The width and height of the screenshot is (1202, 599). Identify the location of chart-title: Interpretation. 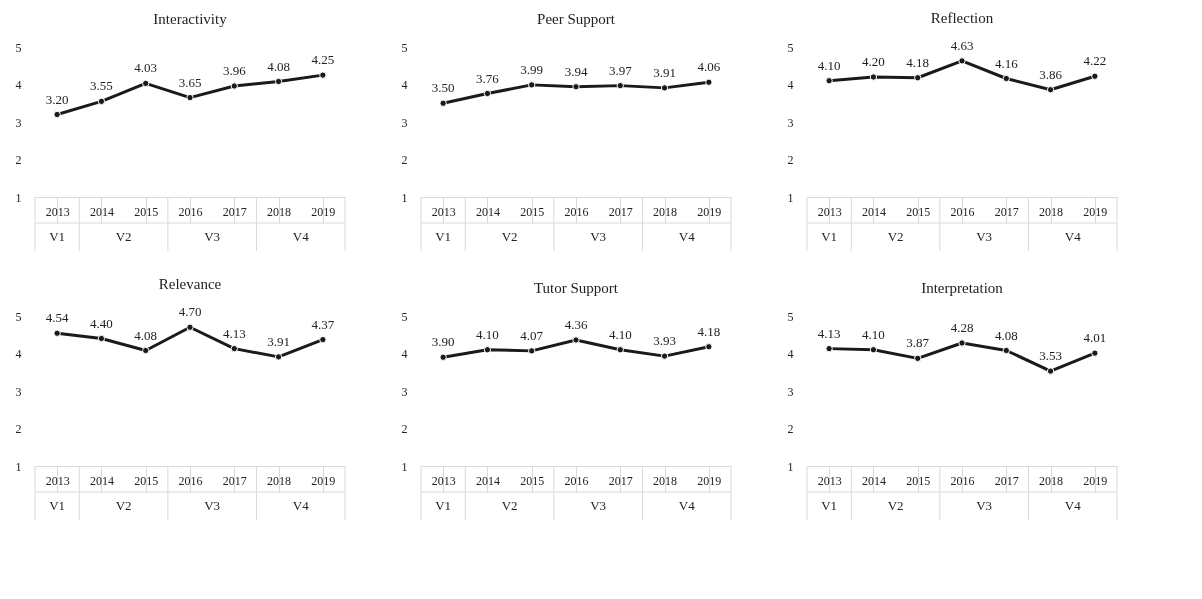
(962, 288).